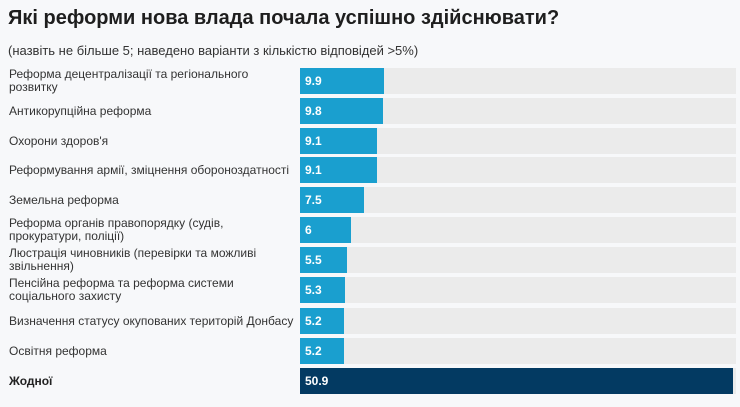  I want to click on bar-track: 5.5, so click(518, 260).